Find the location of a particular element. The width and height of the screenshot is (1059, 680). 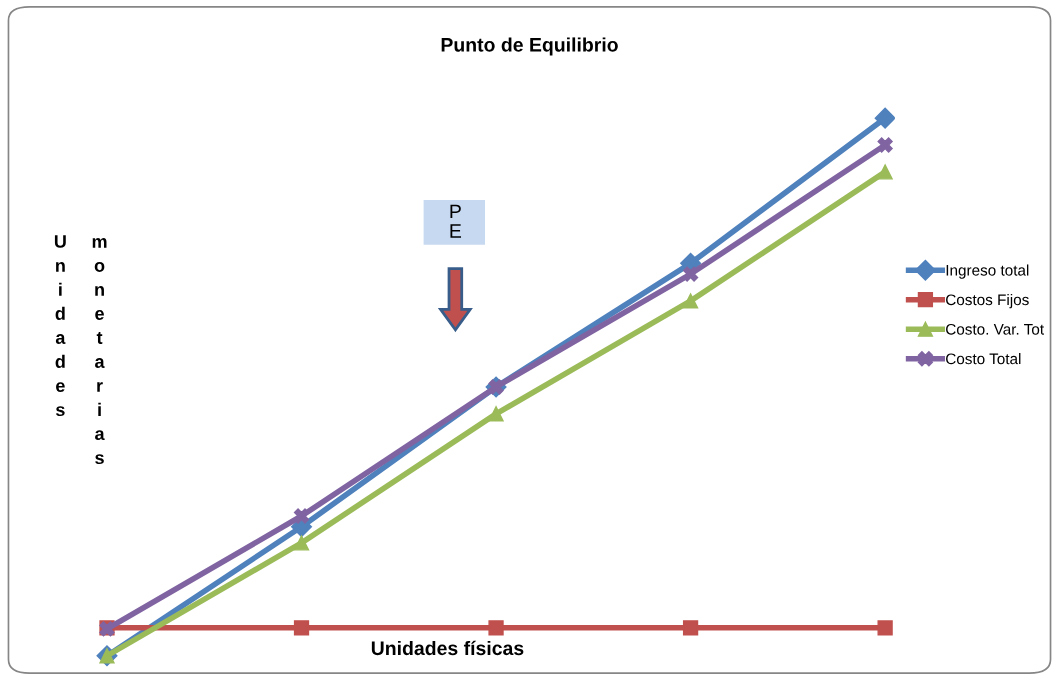

text: Unidades monetarias is located at coordinates (80, 350).